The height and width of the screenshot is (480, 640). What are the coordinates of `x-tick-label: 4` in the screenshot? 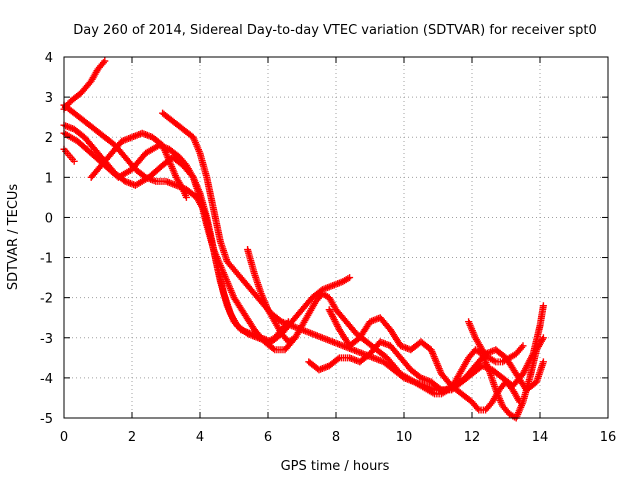 It's located at (200, 437).